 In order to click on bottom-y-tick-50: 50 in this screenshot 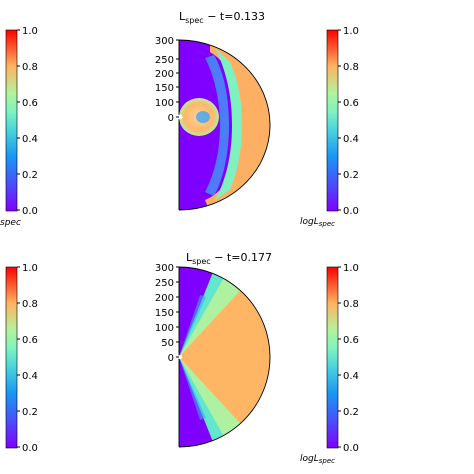, I will do `click(170, 343)`.